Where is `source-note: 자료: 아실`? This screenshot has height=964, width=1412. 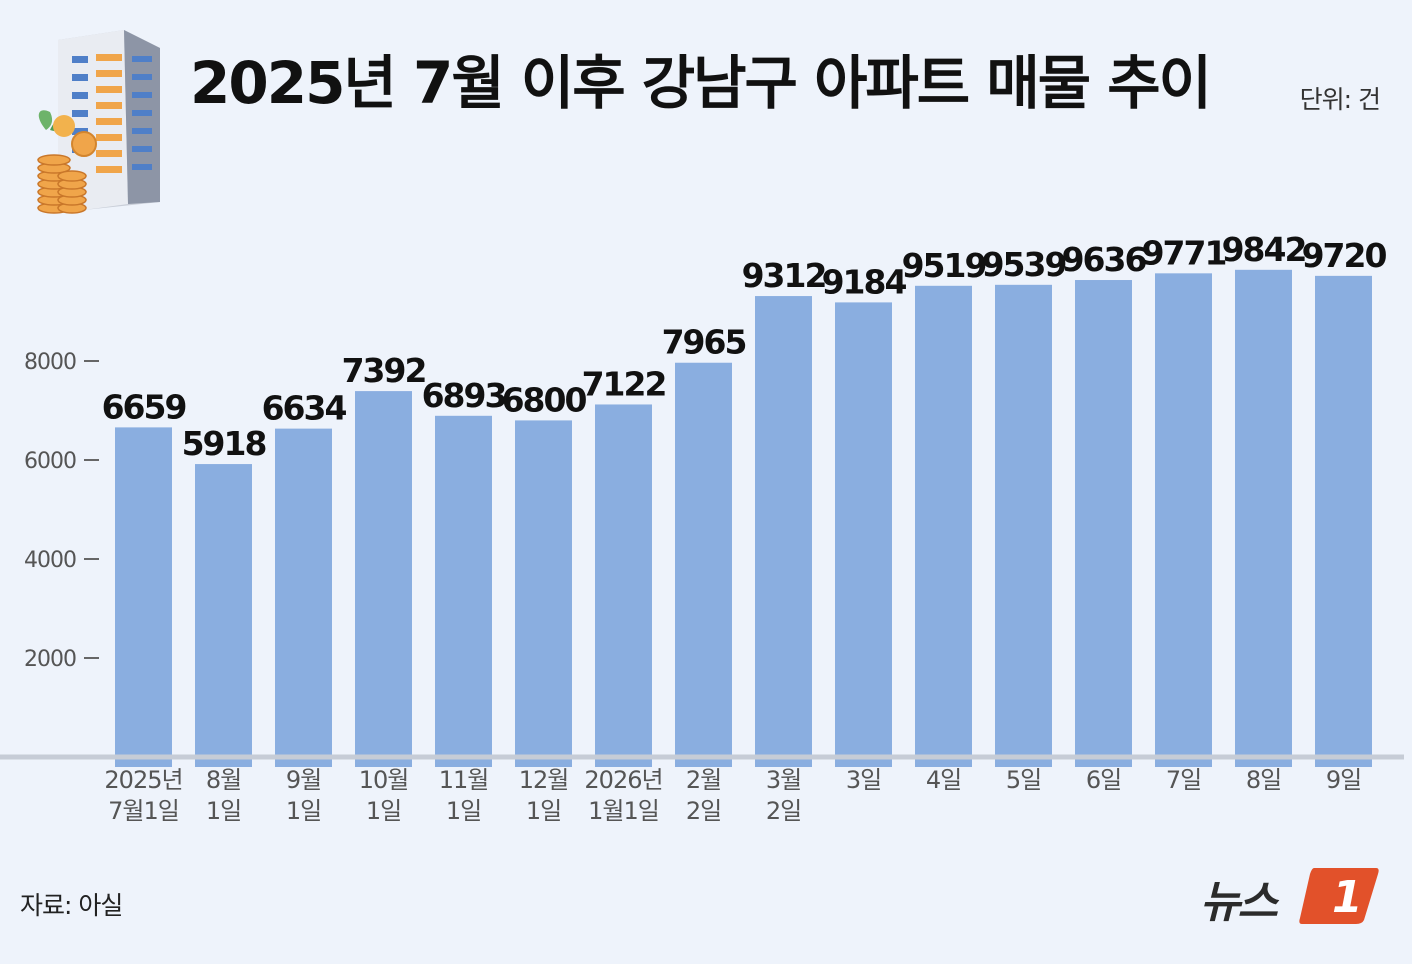
source-note: 자료: 아실 is located at coordinates (71, 905).